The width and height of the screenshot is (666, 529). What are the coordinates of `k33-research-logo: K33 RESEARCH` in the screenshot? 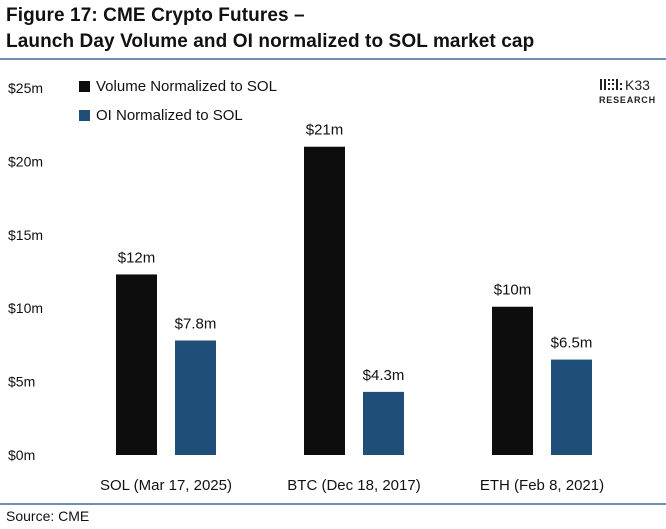 It's located at (627, 91).